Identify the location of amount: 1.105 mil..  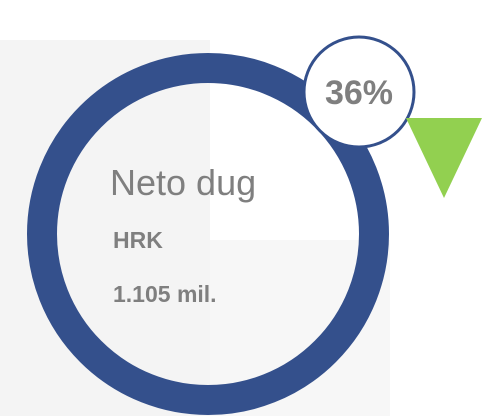
(165, 294).